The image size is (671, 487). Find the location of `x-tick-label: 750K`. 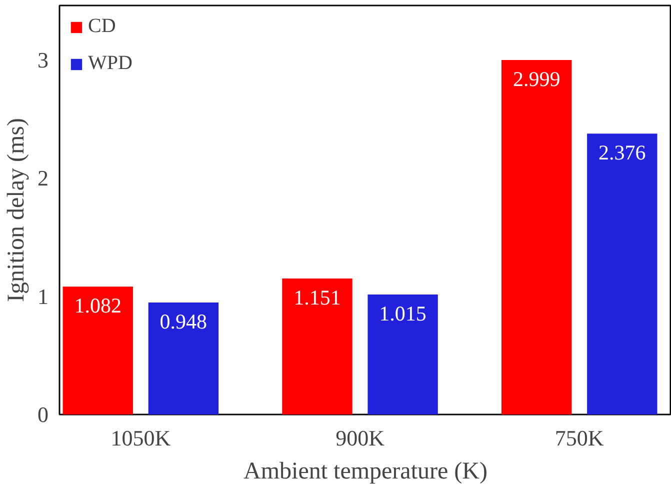

x-tick-label: 750K is located at coordinates (579, 438).